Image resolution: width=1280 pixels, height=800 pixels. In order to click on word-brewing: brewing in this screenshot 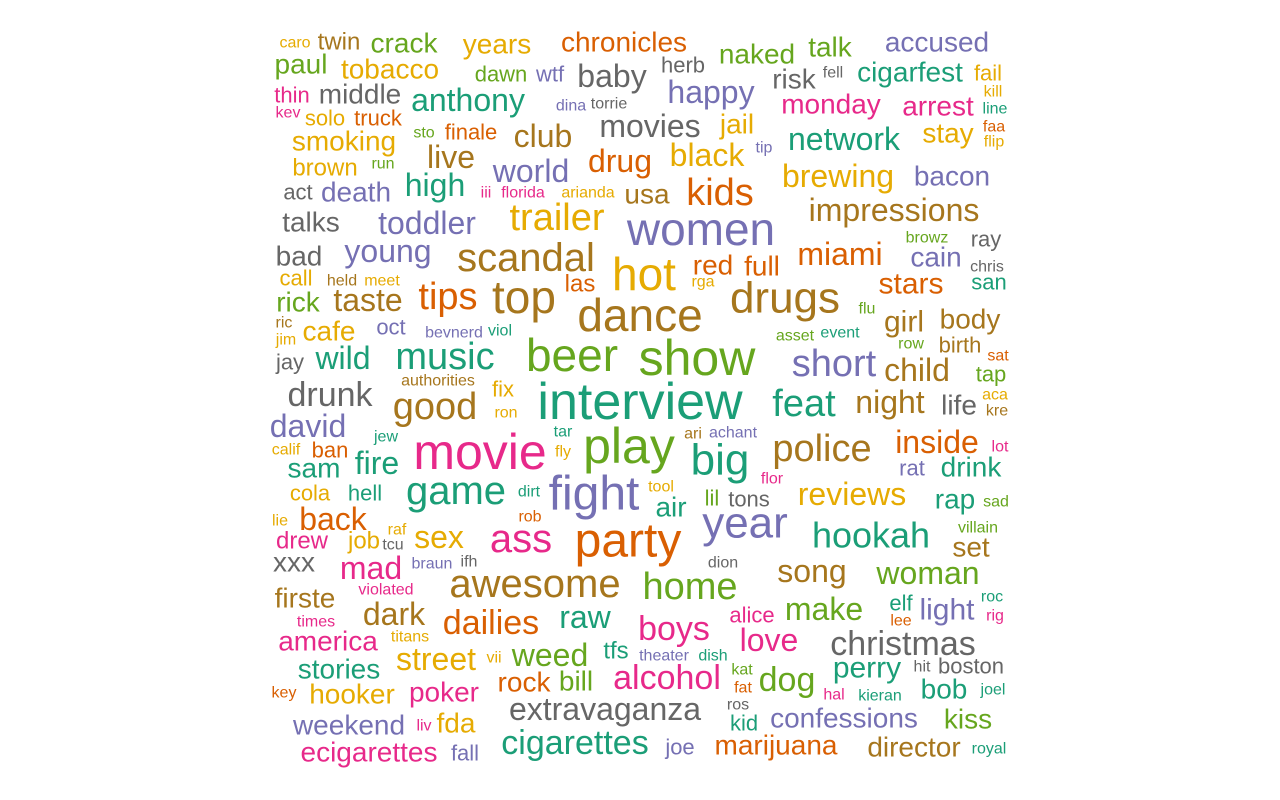, I will do `click(838, 176)`.